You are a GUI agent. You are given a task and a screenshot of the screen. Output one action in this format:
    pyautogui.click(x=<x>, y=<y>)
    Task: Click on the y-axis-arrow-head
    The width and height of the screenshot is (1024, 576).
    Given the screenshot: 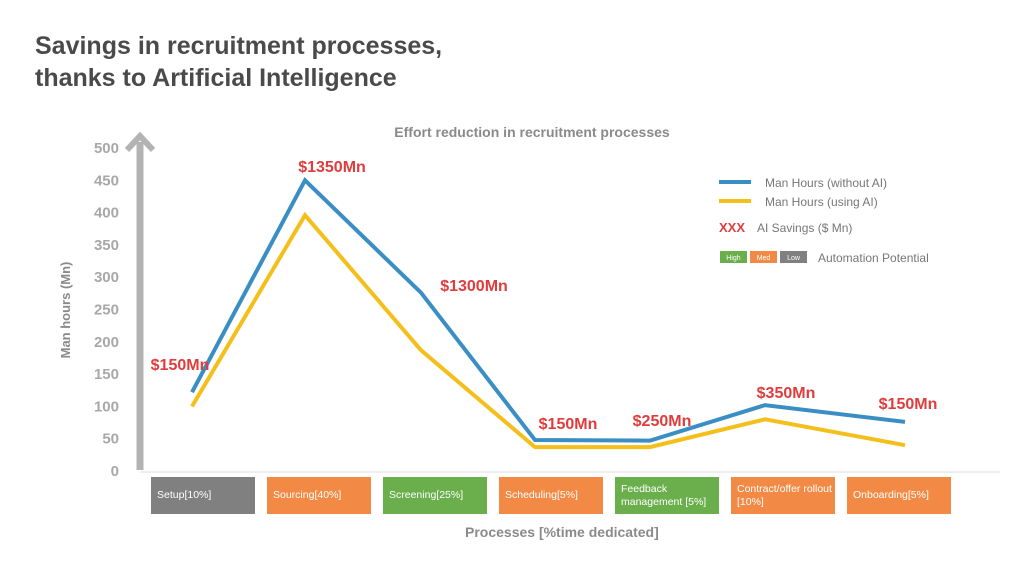 What is the action you would take?
    pyautogui.click(x=140, y=142)
    